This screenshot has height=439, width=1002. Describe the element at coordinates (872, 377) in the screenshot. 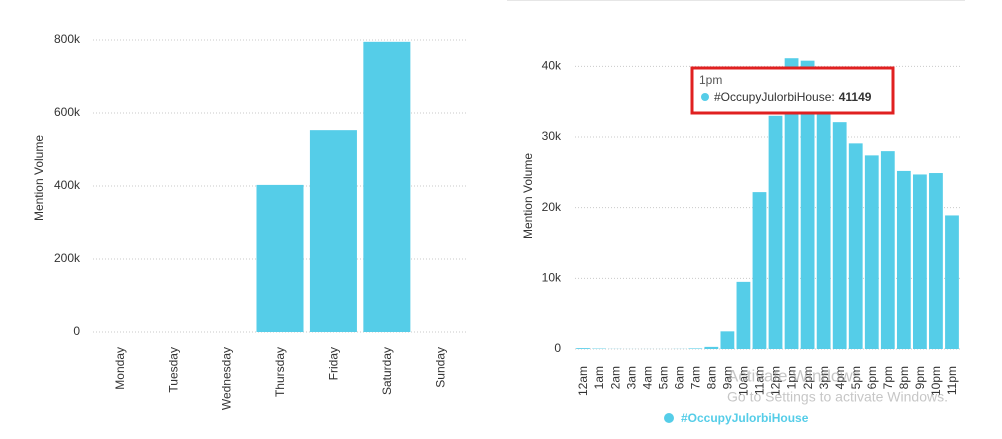

I see `x-tick-label: 6pm` at that location.